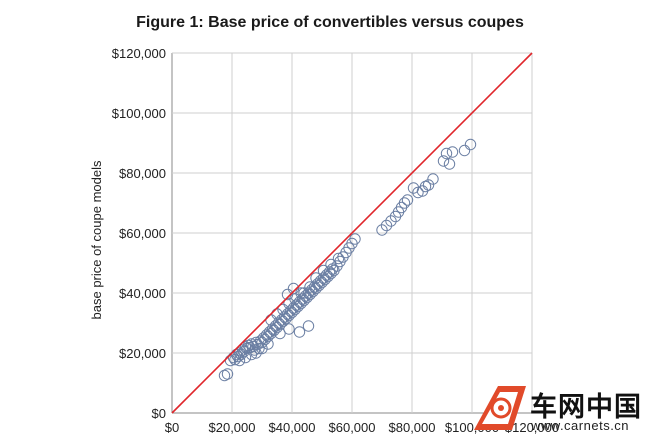 The width and height of the screenshot is (660, 439). Describe the element at coordinates (142, 233) in the screenshot. I see `y-tick-label: $60,000` at that location.